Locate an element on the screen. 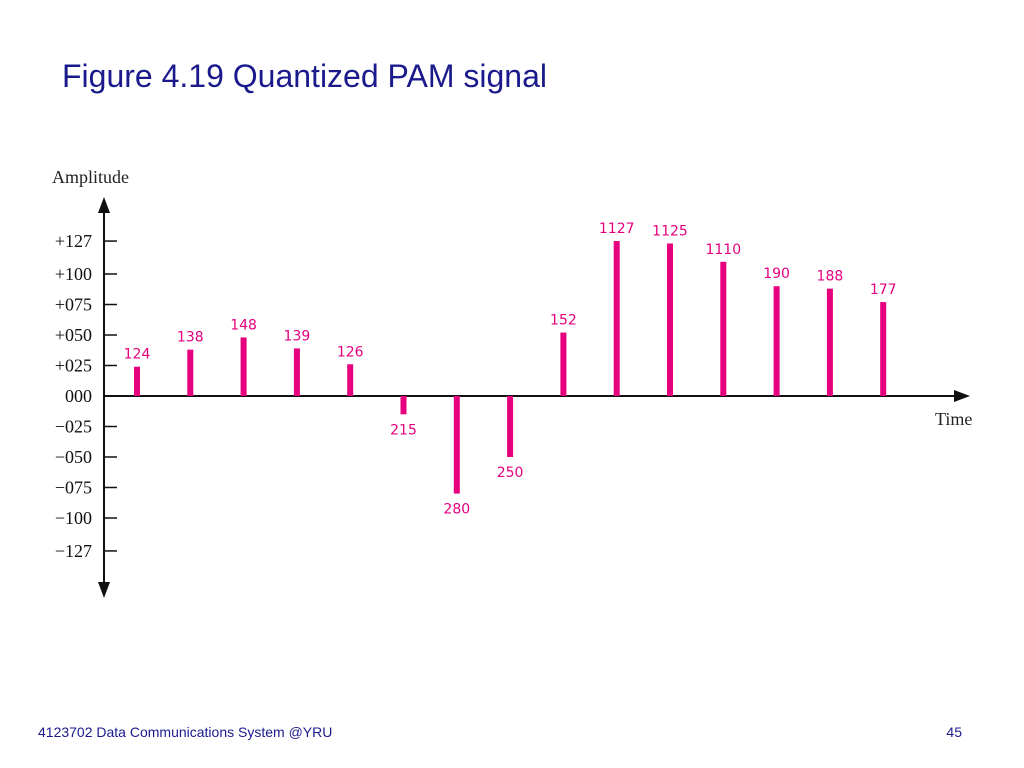 The image size is (1024, 768). y-tick-label: −025 is located at coordinates (73, 427).